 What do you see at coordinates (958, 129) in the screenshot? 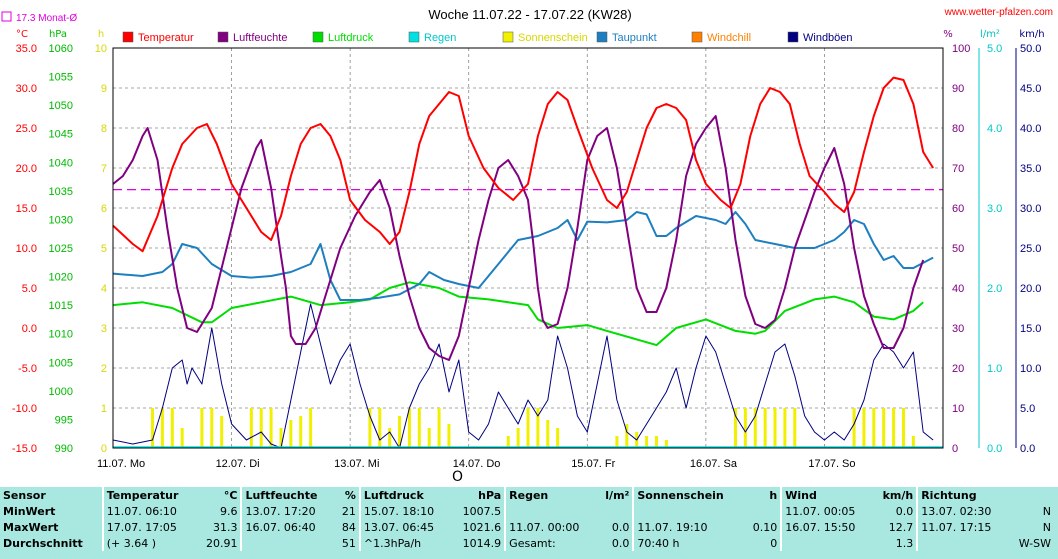
I see `humidity-tick-label: 80` at bounding box center [958, 129].